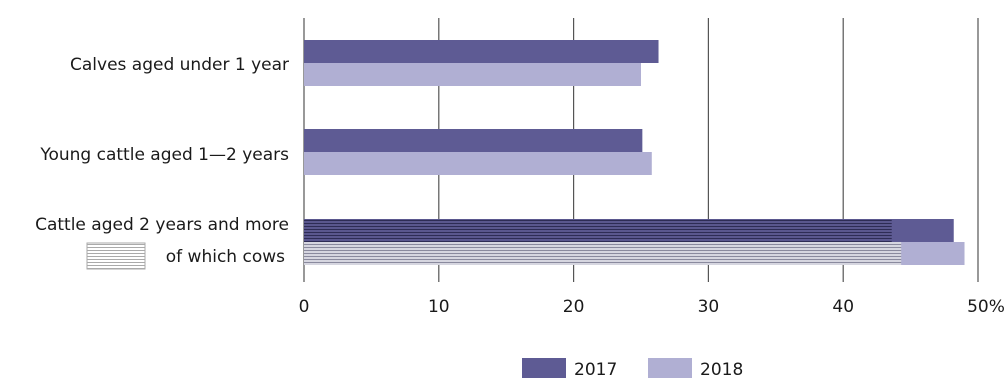 The image size is (1008, 378). Describe the element at coordinates (179, 65) in the screenshot. I see `category-label-1: Calves aged under 1 year` at that location.